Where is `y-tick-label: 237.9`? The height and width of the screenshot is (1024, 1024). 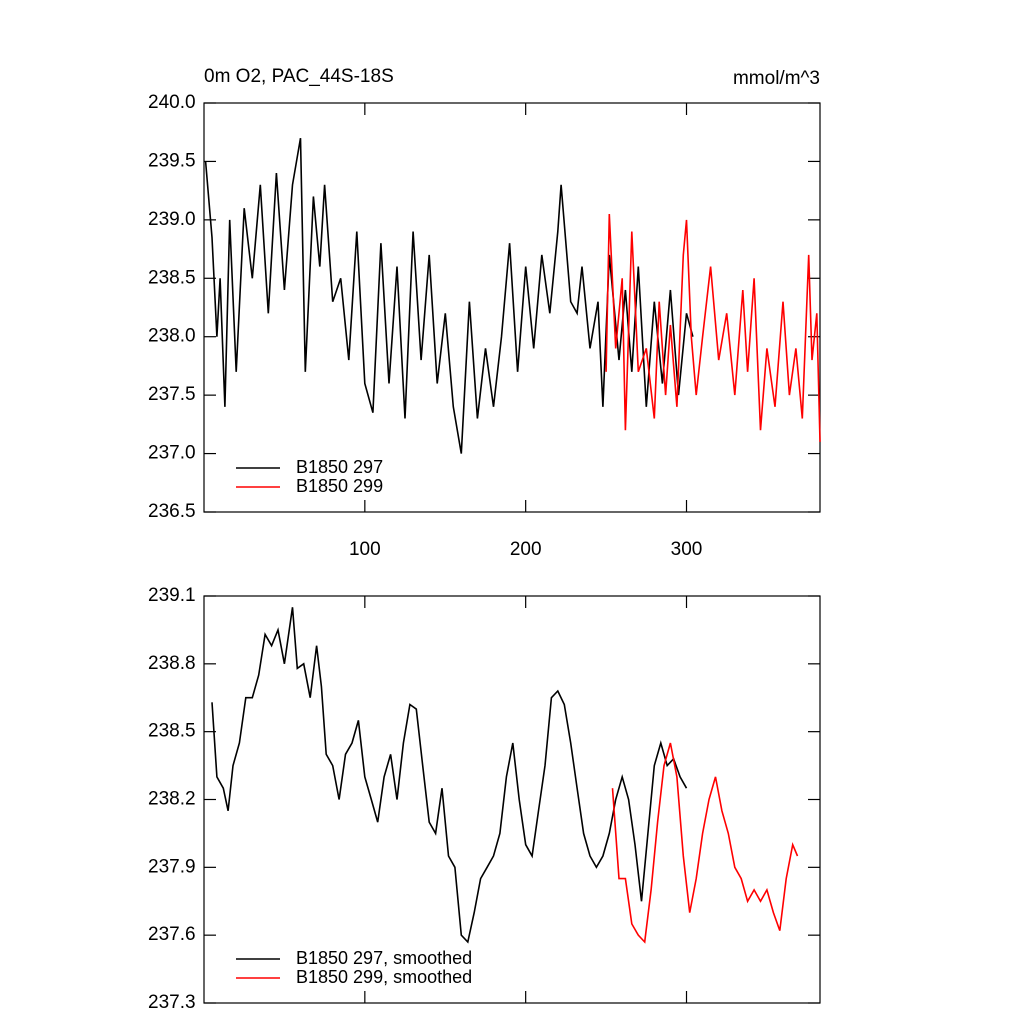 y-tick-label: 237.9 is located at coordinates (172, 866).